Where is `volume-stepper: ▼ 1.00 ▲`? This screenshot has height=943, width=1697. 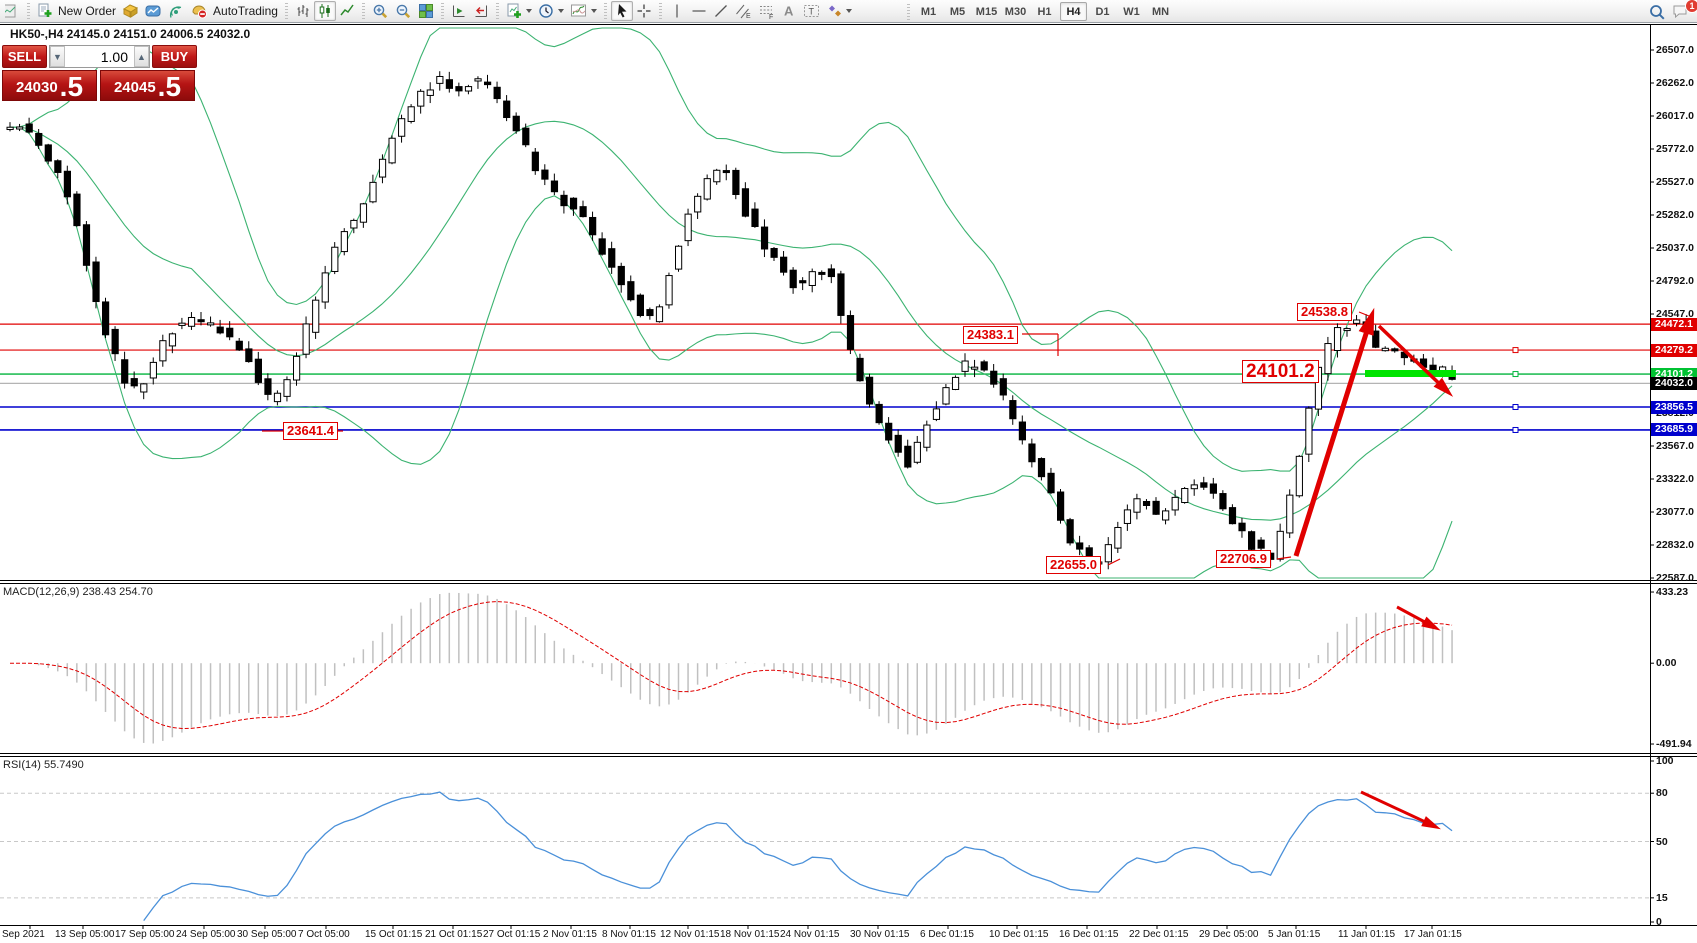 volume-stepper: ▼ 1.00 ▲ is located at coordinates (99, 56).